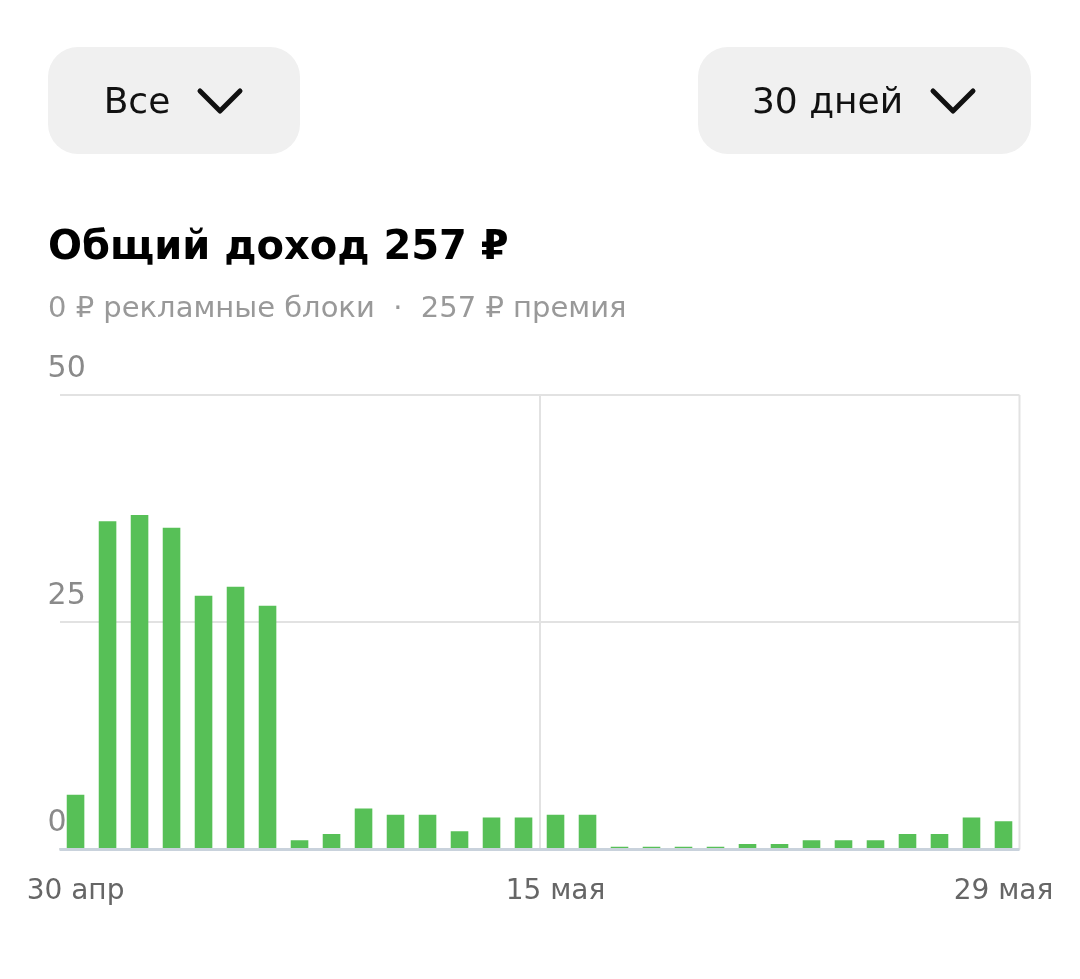 This screenshot has width=1080, height=979. What do you see at coordinates (75, 890) in the screenshot?
I see `x-tick-label: 30 апр` at bounding box center [75, 890].